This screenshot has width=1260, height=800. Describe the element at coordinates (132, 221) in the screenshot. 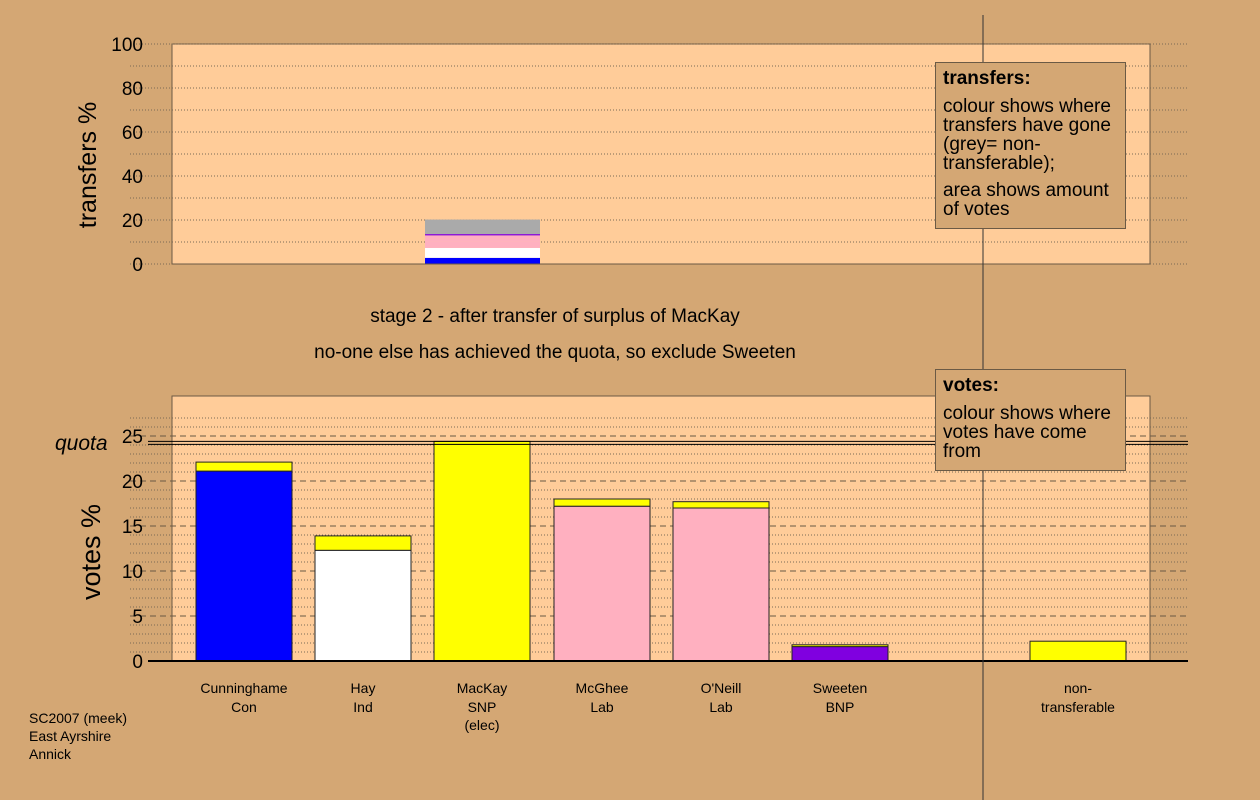

I see `transfers-tick-label: 20` at that location.